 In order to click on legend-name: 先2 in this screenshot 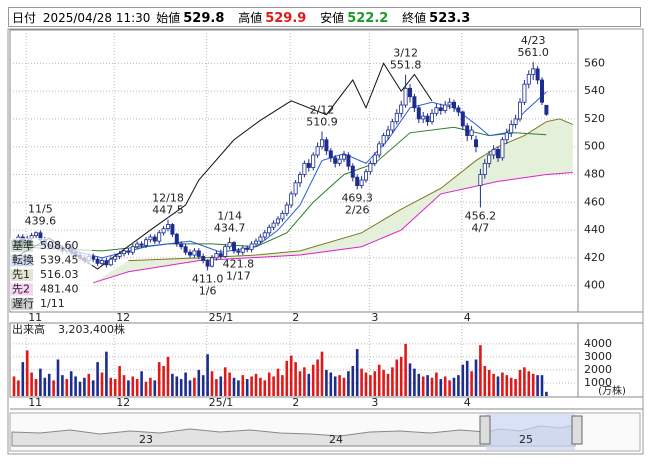, I will do `click(21, 289)`.